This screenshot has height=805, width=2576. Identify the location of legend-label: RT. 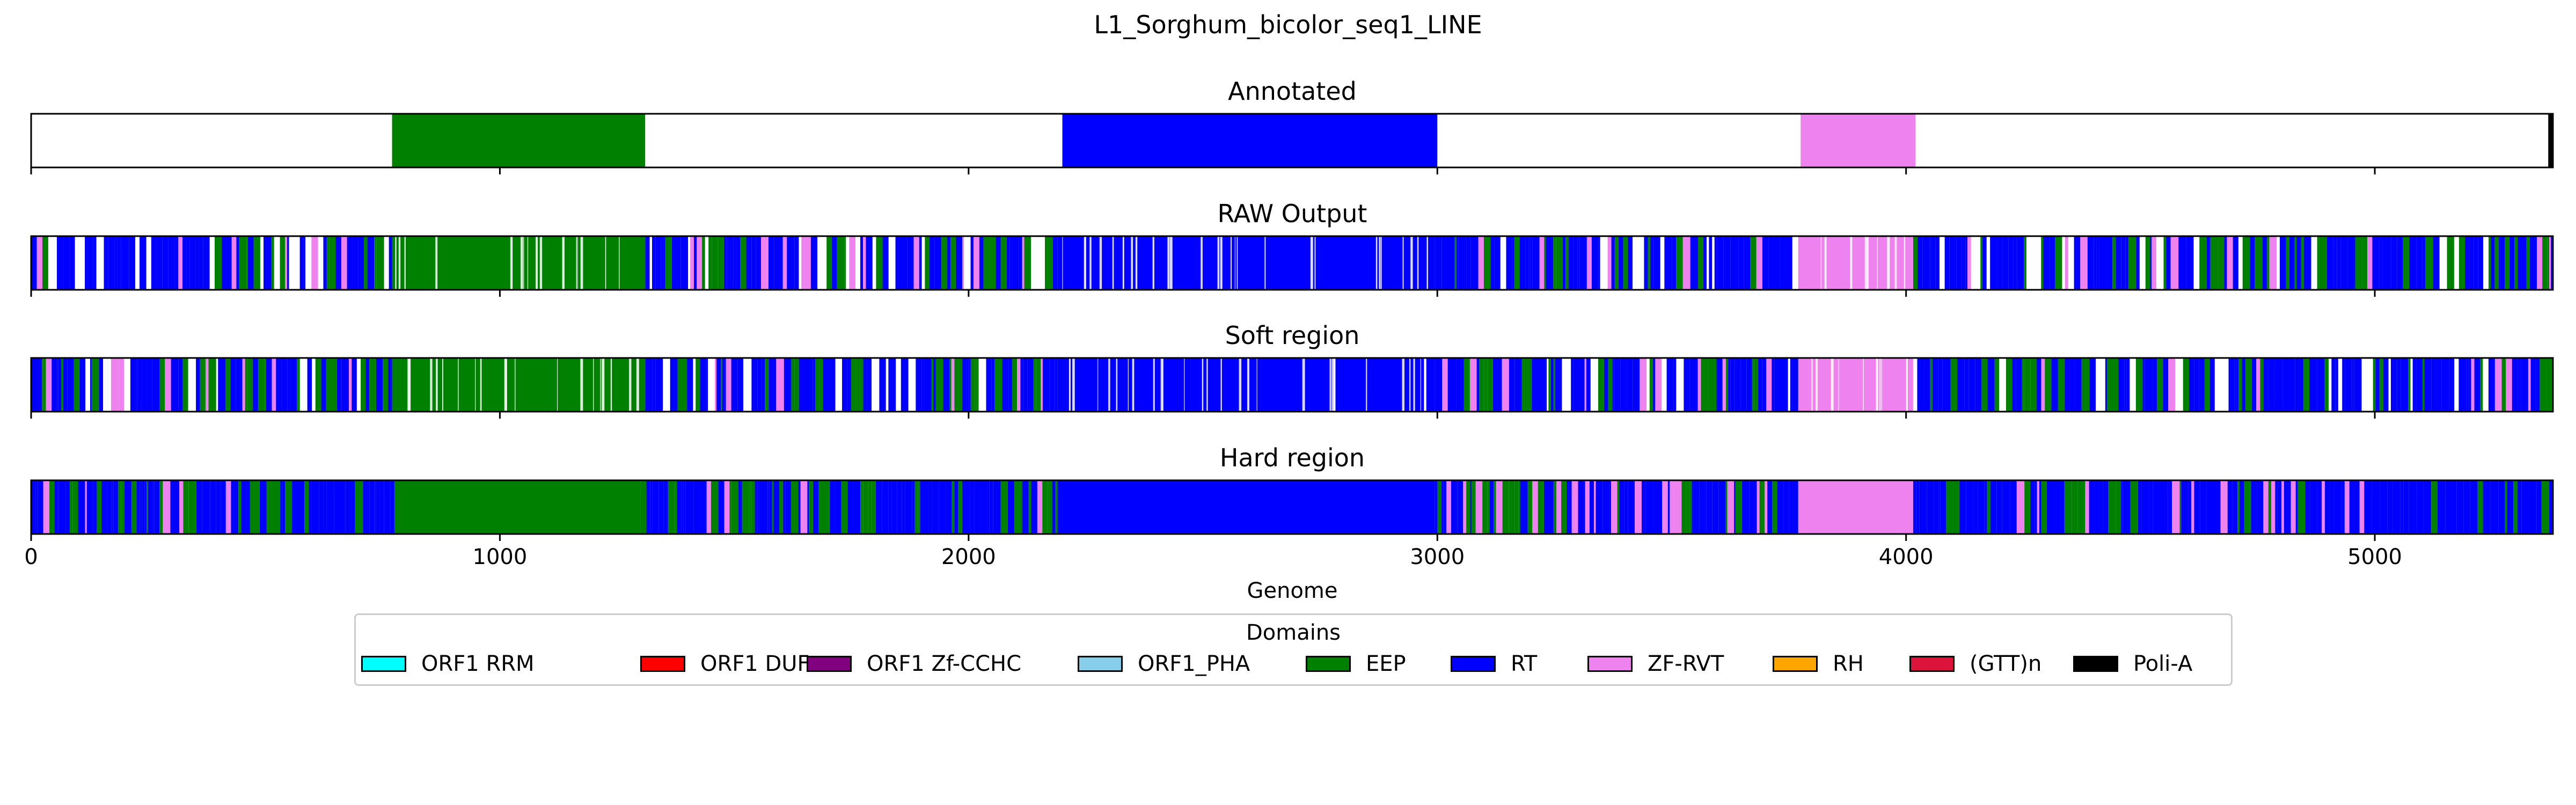
(1524, 664).